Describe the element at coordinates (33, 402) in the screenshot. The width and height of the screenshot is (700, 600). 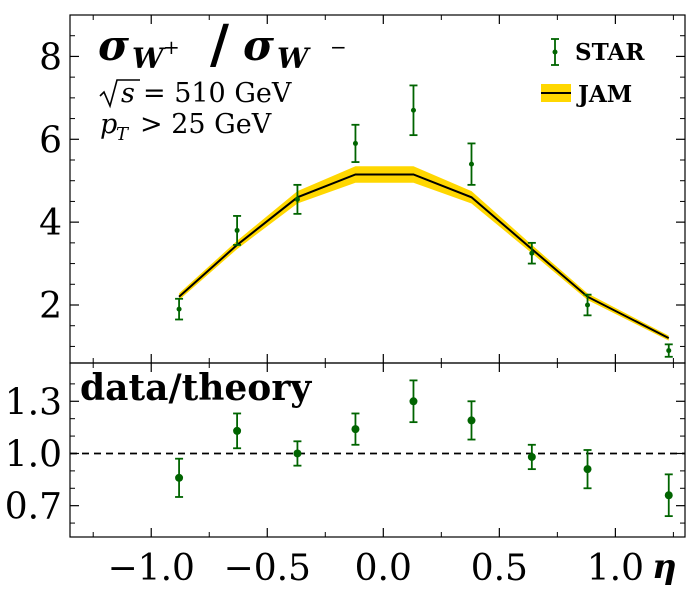
I see `ratio-y-tick-label: 1.3` at that location.